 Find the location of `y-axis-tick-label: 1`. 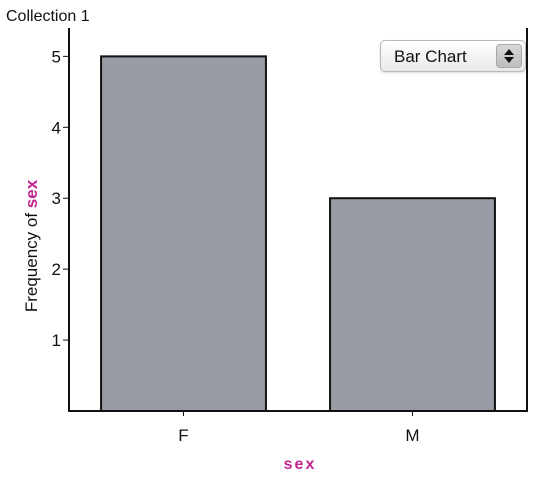

y-axis-tick-label: 1 is located at coordinates (56, 340).